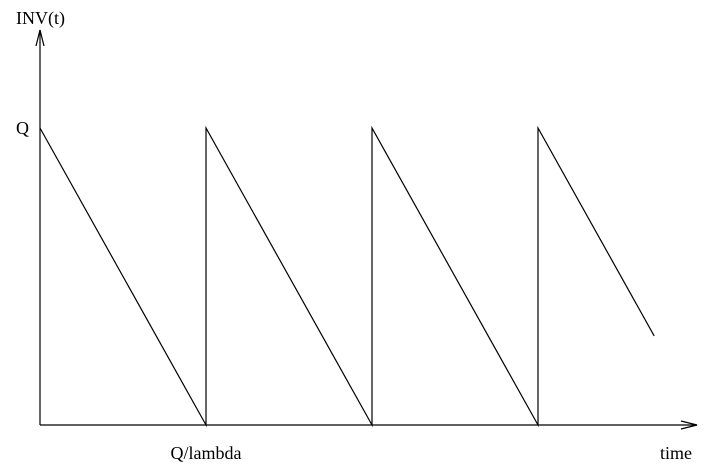 The image size is (720, 469). What do you see at coordinates (689, 425) in the screenshot?
I see `x-axis-arrowhead` at bounding box center [689, 425].